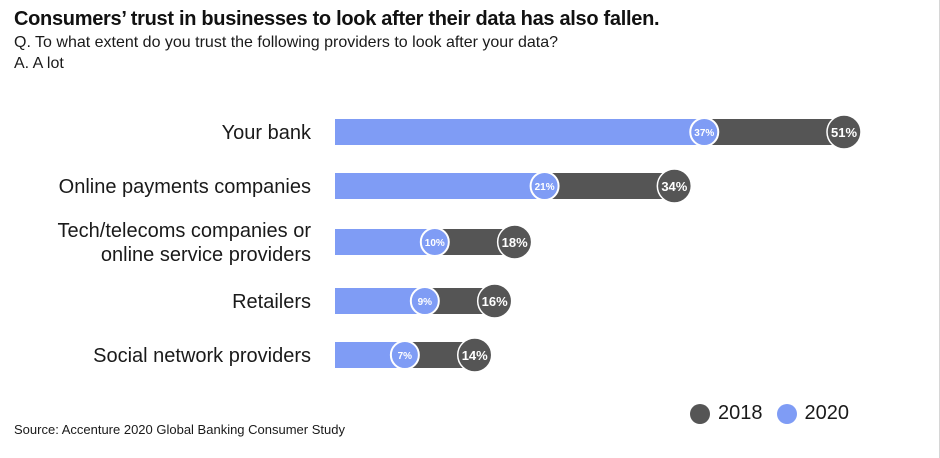  I want to click on data-label-2020: 9%, so click(425, 302).